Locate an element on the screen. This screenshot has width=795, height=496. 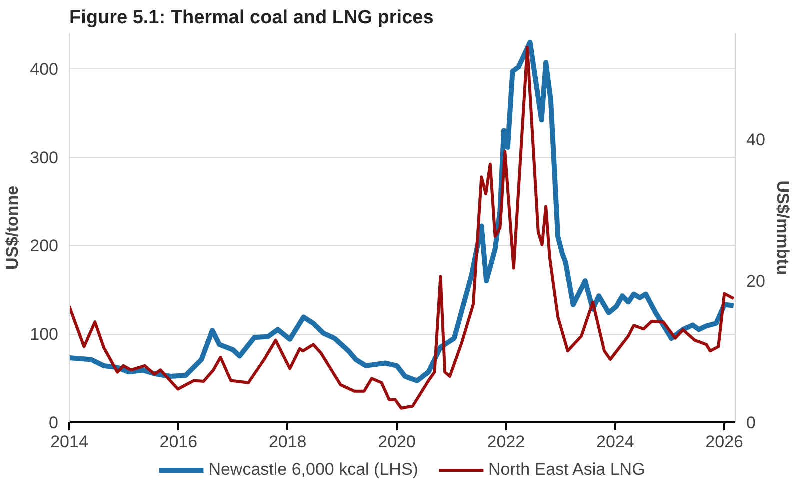
legend-label: North East Asia LNG is located at coordinates (567, 470).